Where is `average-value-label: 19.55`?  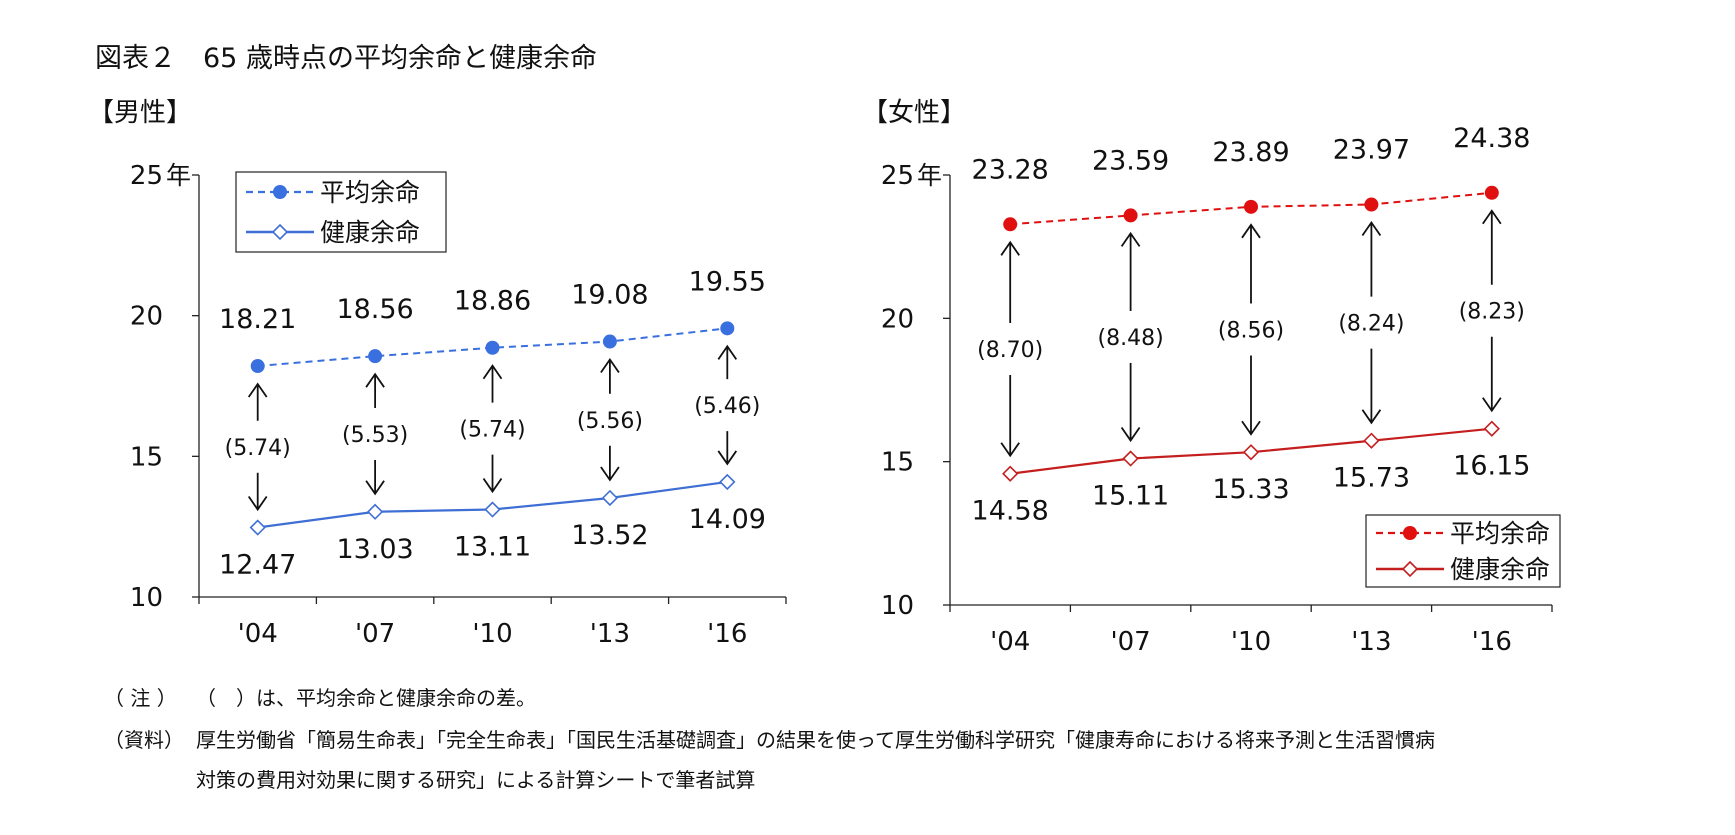
average-value-label: 19.55 is located at coordinates (727, 281).